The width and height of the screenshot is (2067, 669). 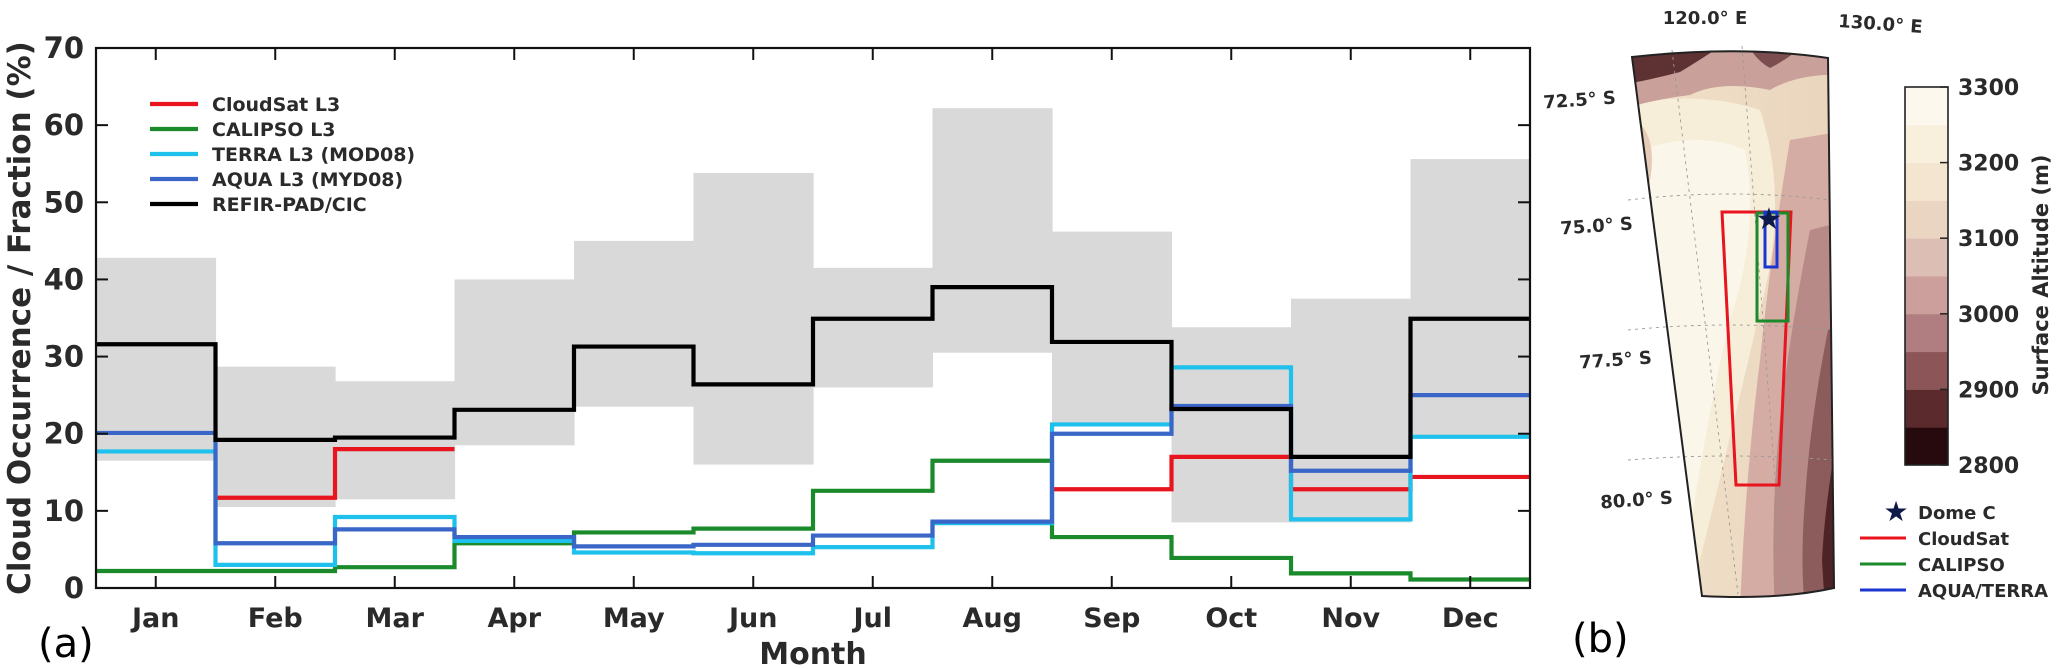 What do you see at coordinates (514, 362) in the screenshot?
I see `band-apr` at bounding box center [514, 362].